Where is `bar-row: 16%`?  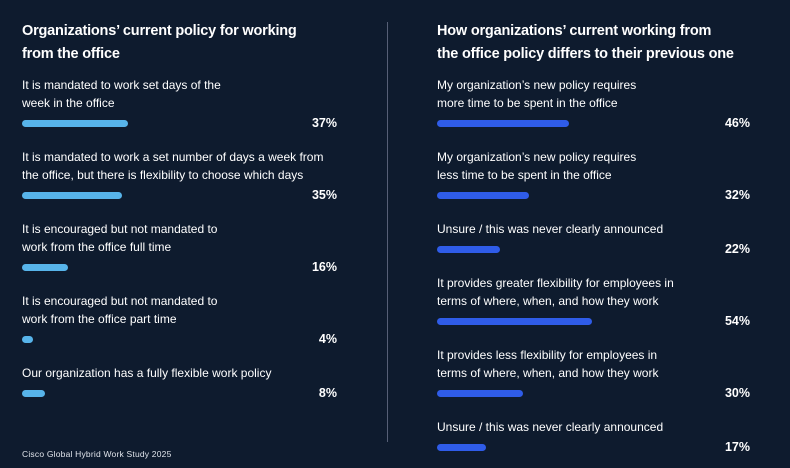
bar-row: 16% is located at coordinates (179, 267).